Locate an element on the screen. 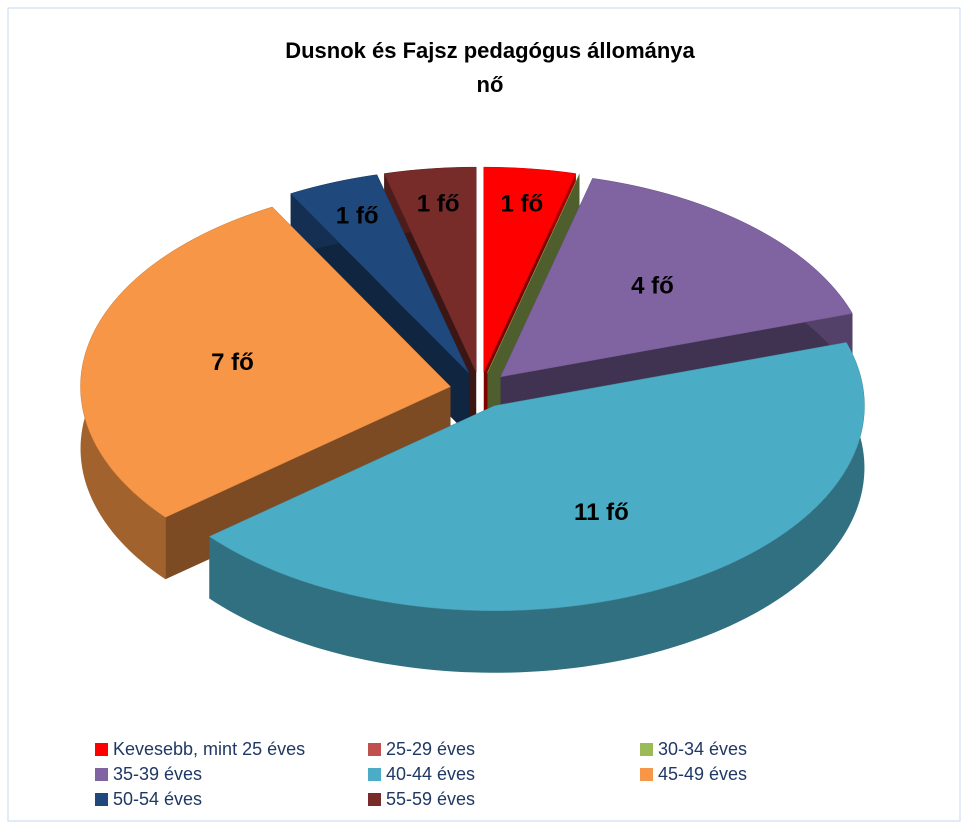  data-label: 4 fő is located at coordinates (652, 286).